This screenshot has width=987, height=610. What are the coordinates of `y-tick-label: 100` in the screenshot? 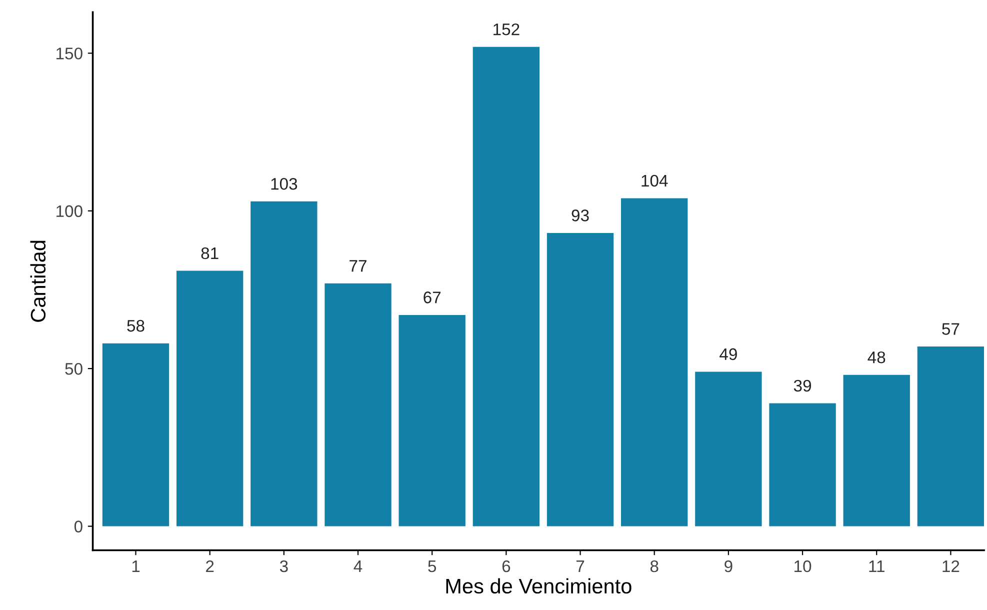 It's located at (69, 211).